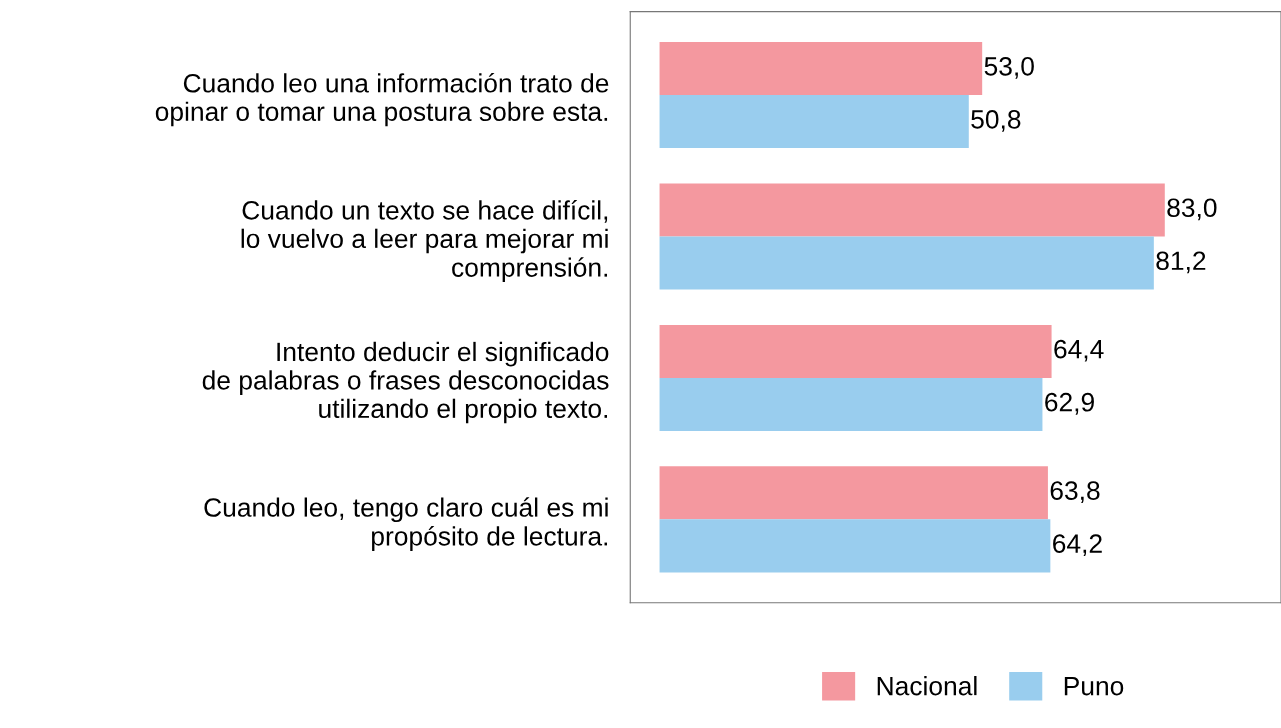 The height and width of the screenshot is (728, 1281). What do you see at coordinates (927, 686) in the screenshot?
I see `legend-label: Nacional` at bounding box center [927, 686].